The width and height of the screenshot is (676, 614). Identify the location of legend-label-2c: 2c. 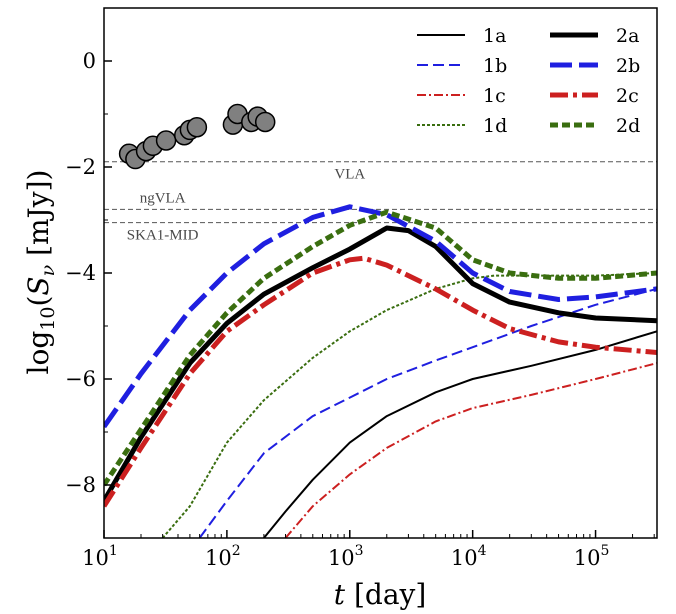
(627, 96).